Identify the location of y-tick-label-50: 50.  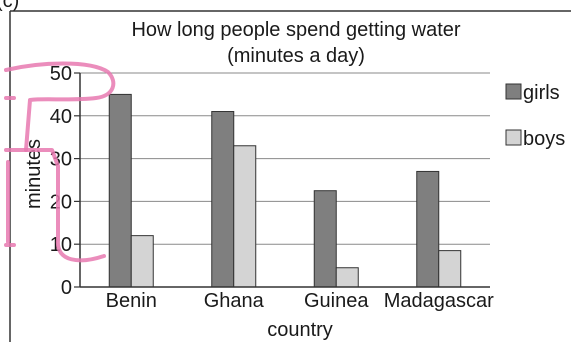
(61, 74).